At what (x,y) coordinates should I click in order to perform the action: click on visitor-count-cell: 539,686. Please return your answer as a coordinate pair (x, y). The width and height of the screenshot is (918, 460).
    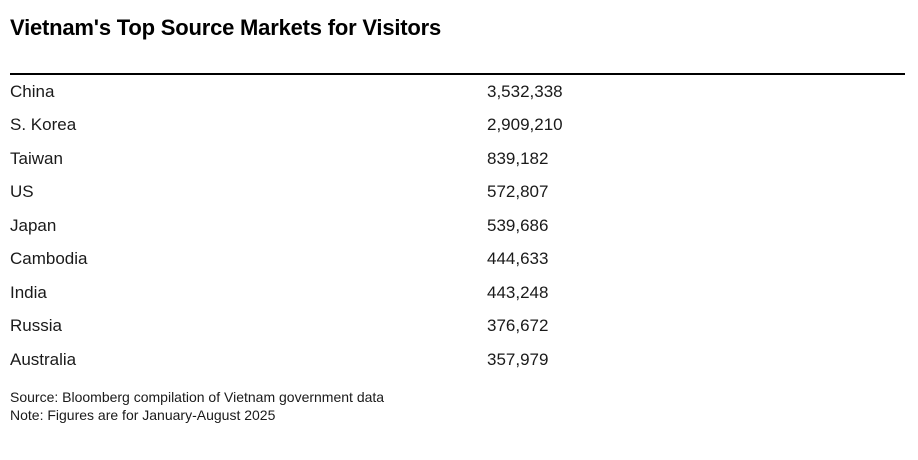
    Looking at the image, I should click on (518, 225).